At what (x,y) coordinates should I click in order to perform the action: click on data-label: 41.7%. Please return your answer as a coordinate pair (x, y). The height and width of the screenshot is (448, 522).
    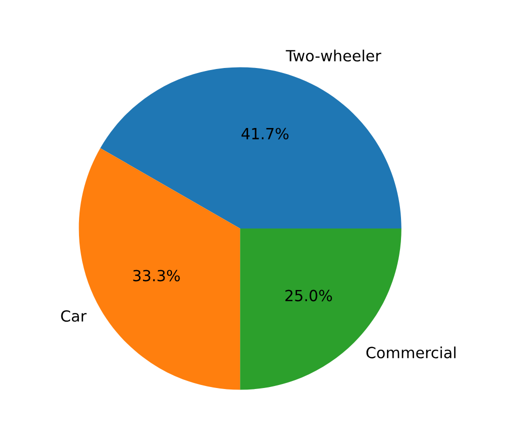
    Looking at the image, I should click on (265, 134).